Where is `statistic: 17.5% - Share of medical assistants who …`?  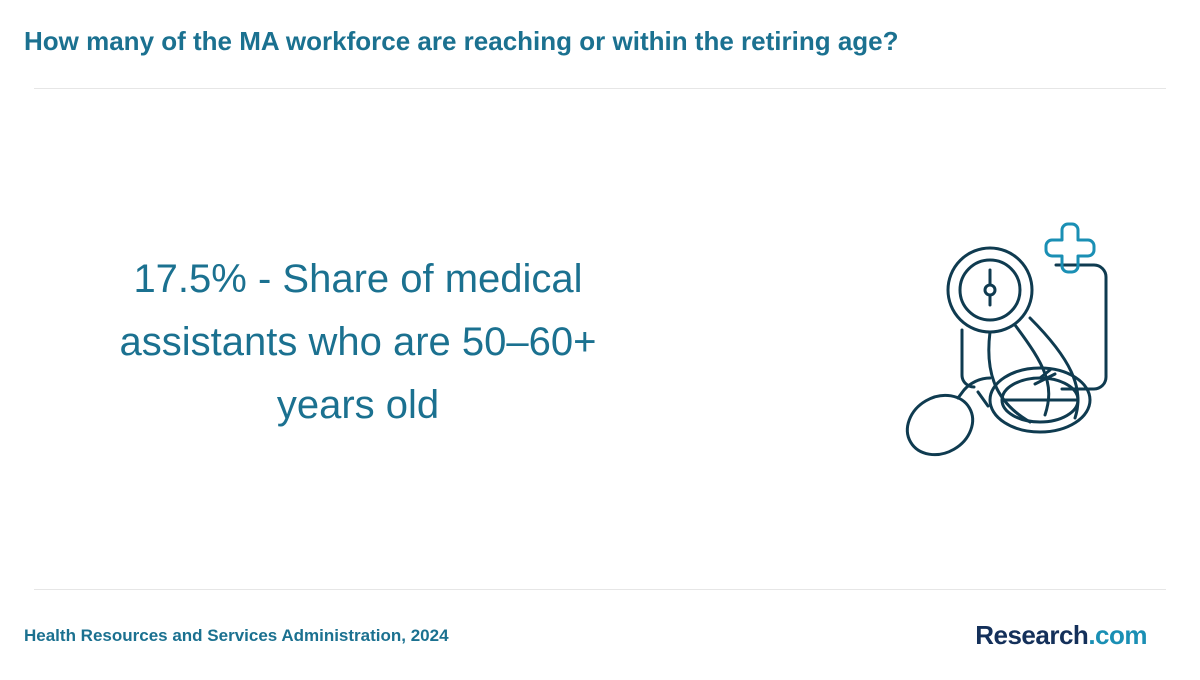 statistic: 17.5% - Share of medical assistants who … is located at coordinates (358, 342).